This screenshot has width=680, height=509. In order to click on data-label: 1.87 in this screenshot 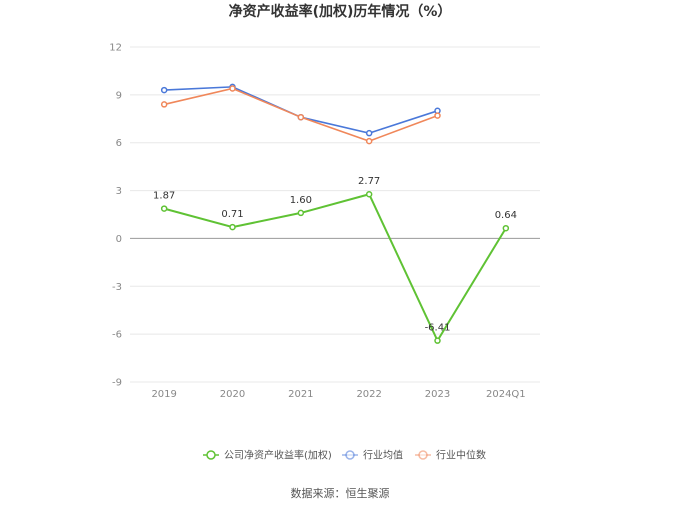, I will do `click(164, 196)`.